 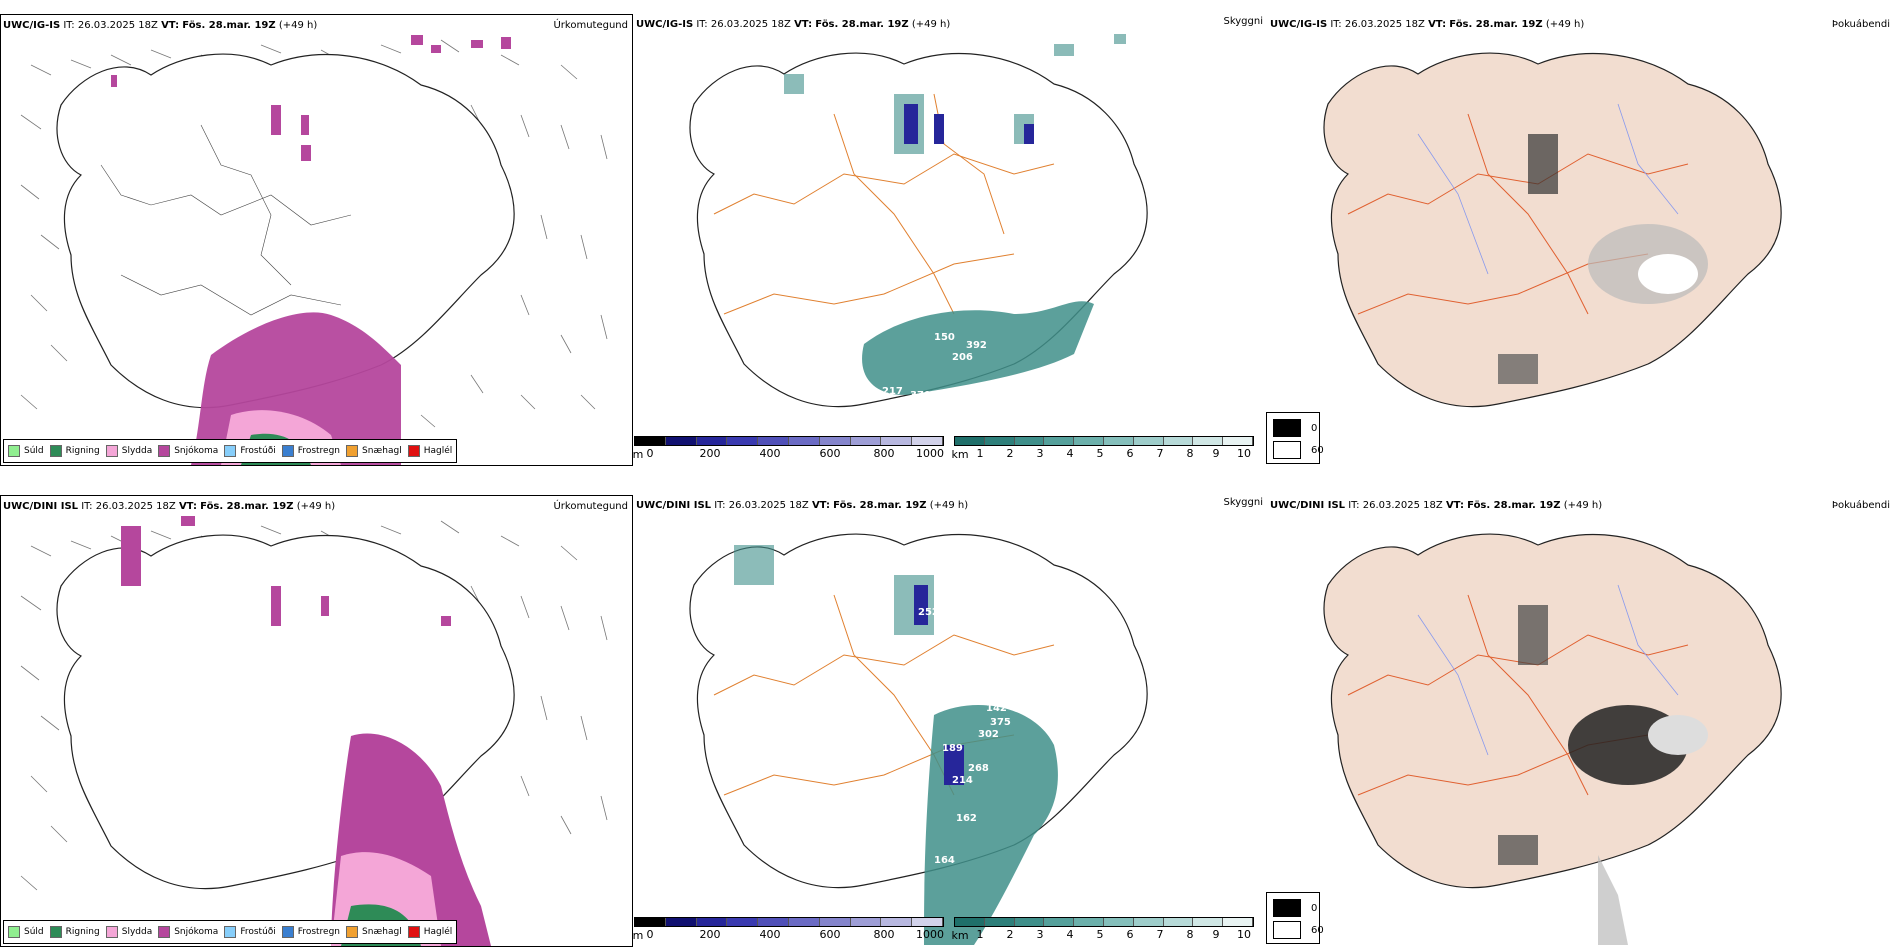 What do you see at coordinates (918, 221) in the screenshot?
I see `visibility-map-top` at bounding box center [918, 221].